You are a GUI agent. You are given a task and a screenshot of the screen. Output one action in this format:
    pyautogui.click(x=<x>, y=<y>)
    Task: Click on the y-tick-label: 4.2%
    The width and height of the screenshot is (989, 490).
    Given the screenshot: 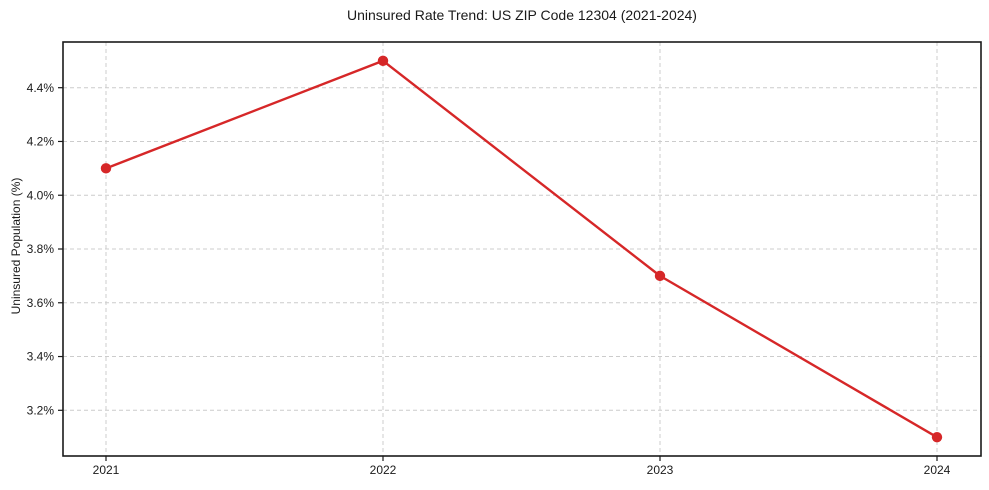 What is the action you would take?
    pyautogui.click(x=41, y=142)
    